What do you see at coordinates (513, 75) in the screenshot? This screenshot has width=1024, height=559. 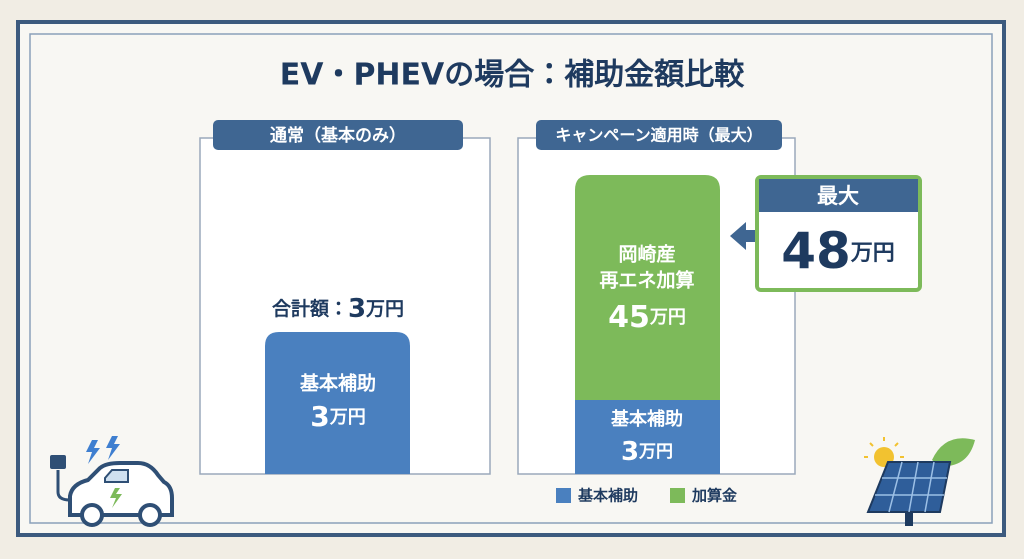 I see `title: EV・PHEVの場合：補助金額比較` at bounding box center [513, 75].